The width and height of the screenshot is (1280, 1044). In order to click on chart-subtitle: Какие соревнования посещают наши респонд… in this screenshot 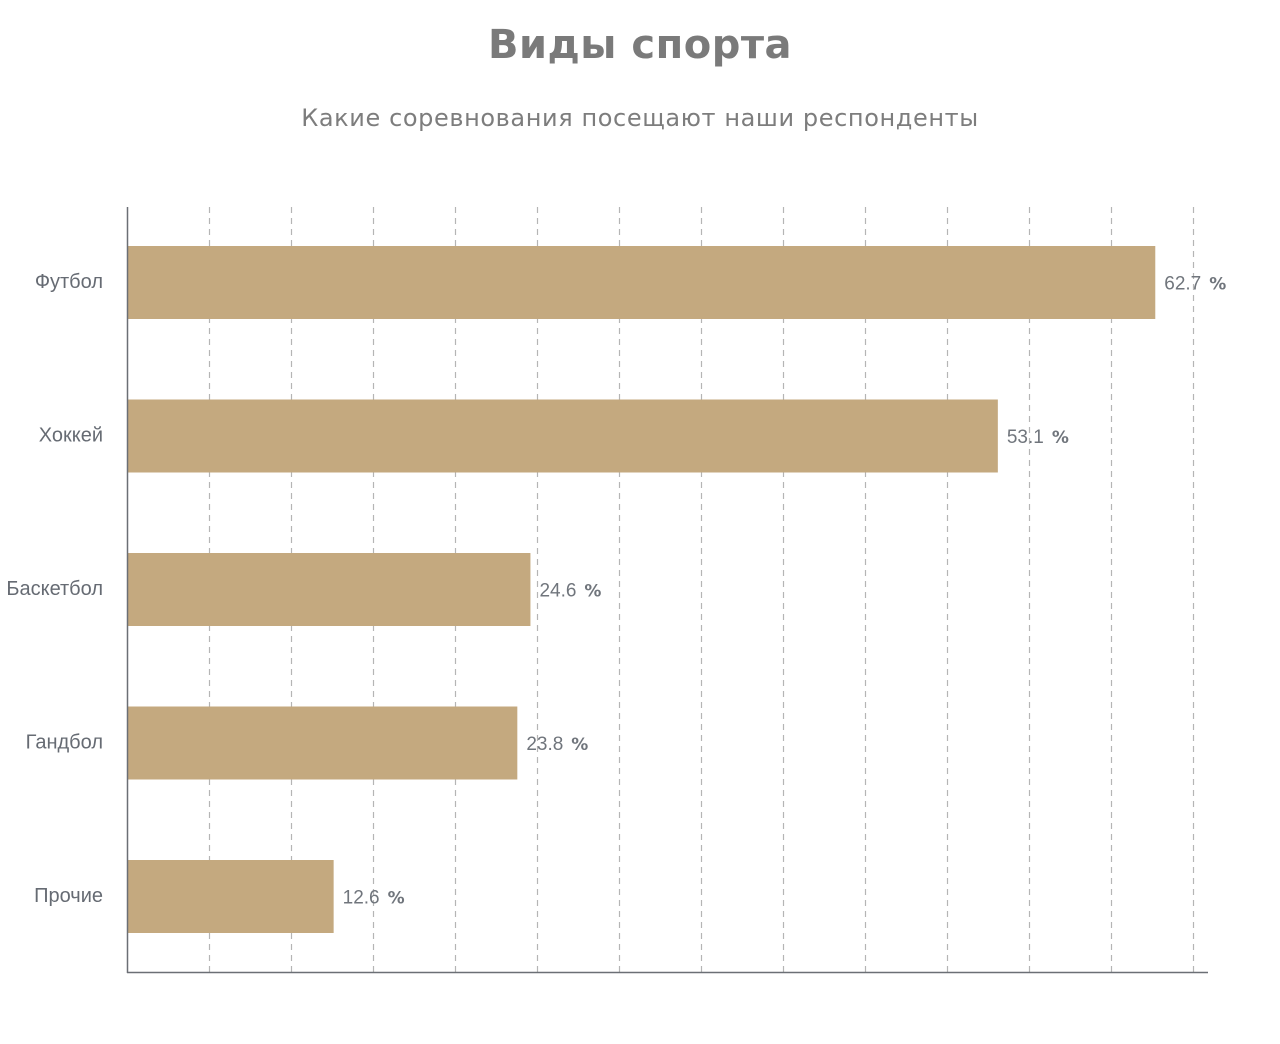, I will do `click(640, 118)`.